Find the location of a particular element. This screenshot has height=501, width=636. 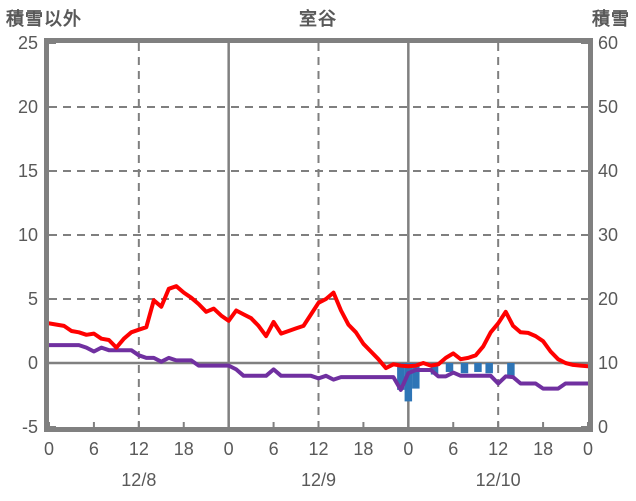

right-axis-tick-label: 20 is located at coordinates (608, 299).